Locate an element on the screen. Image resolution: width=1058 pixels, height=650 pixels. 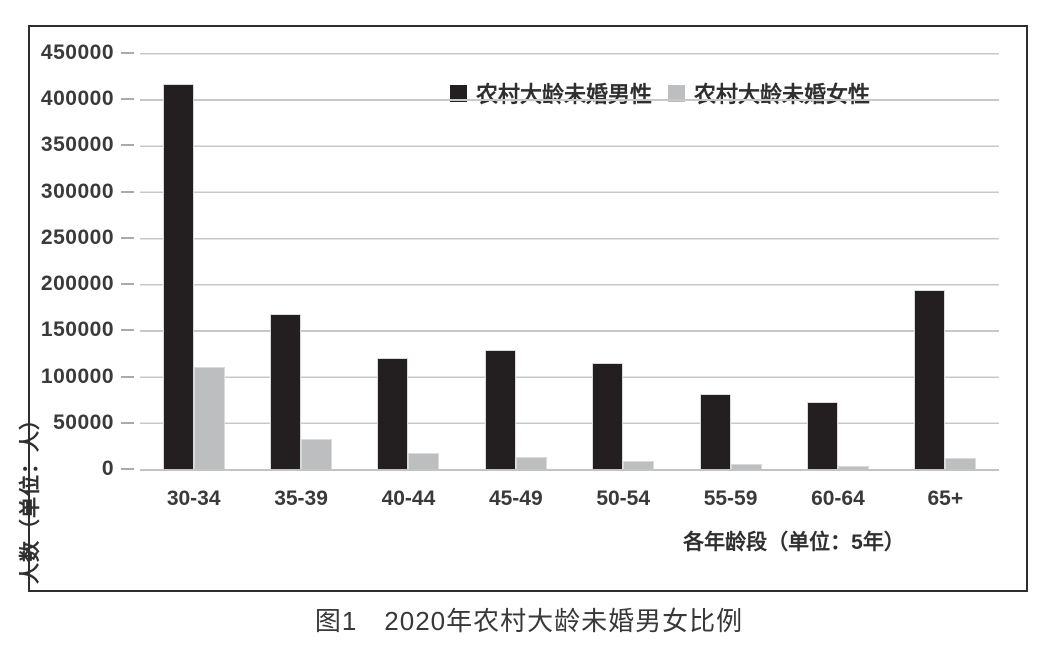
bar-group-65+ is located at coordinates (945, 379).